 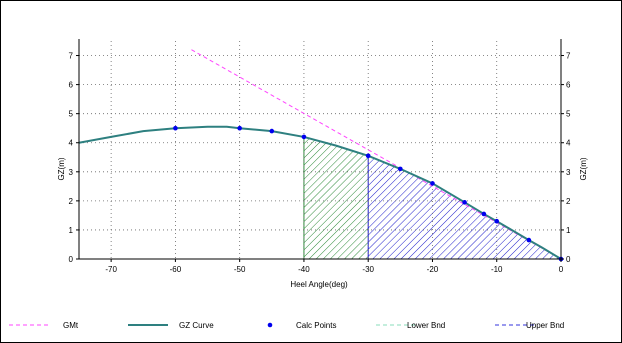 What do you see at coordinates (545, 325) in the screenshot?
I see `legend-label: Upper Bnd` at bounding box center [545, 325].